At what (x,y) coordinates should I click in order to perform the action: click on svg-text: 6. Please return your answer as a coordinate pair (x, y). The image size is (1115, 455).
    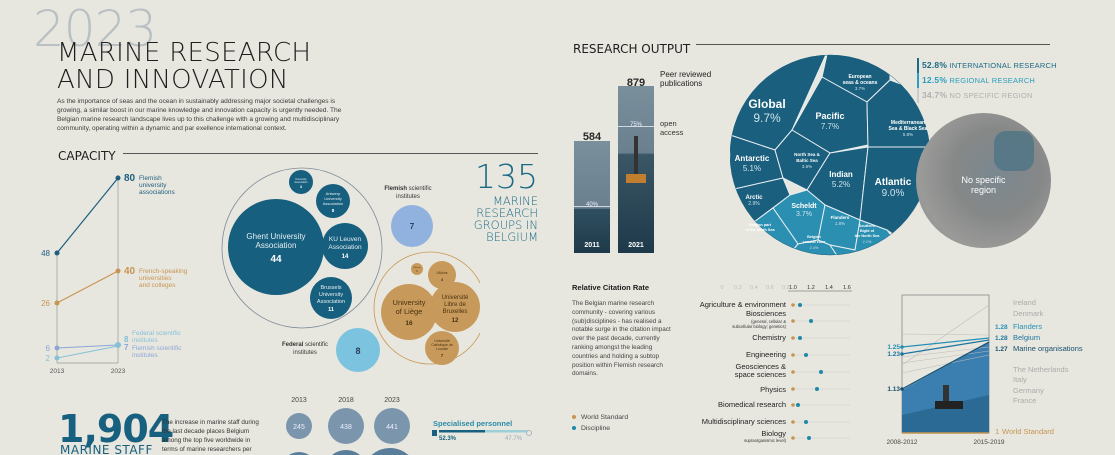
    Looking at the image, I should click on (48, 348).